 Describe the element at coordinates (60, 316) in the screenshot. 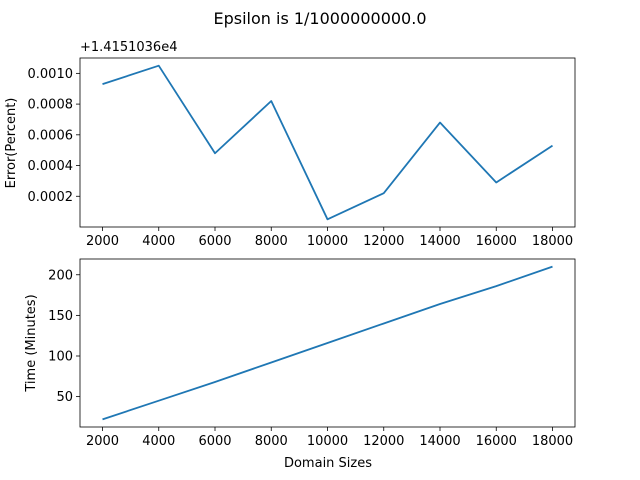

I see `y-tick-label: 150` at that location.